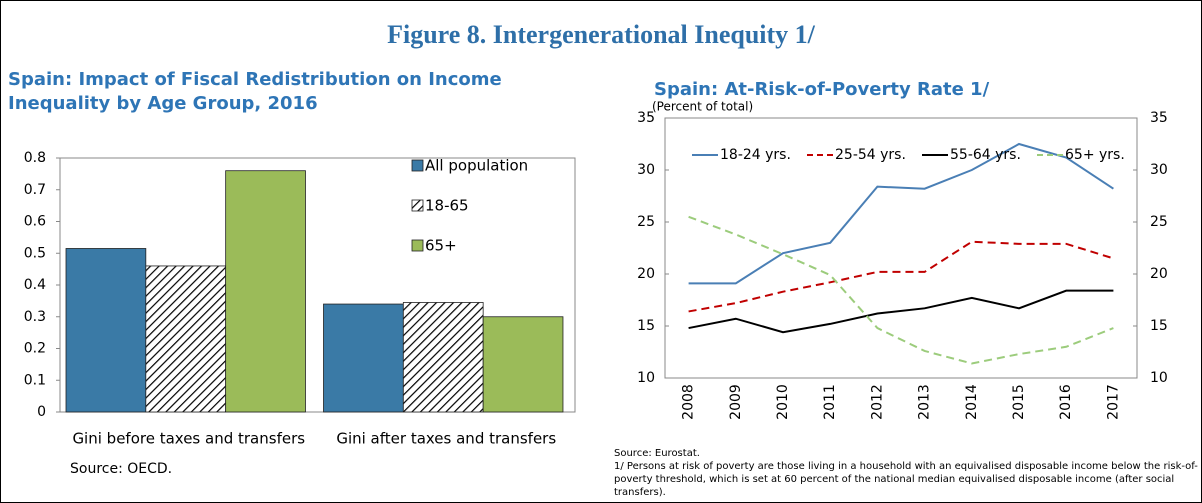 The height and width of the screenshot is (503, 1202). What do you see at coordinates (441, 246) in the screenshot?
I see `legend-label: 65+` at bounding box center [441, 246].